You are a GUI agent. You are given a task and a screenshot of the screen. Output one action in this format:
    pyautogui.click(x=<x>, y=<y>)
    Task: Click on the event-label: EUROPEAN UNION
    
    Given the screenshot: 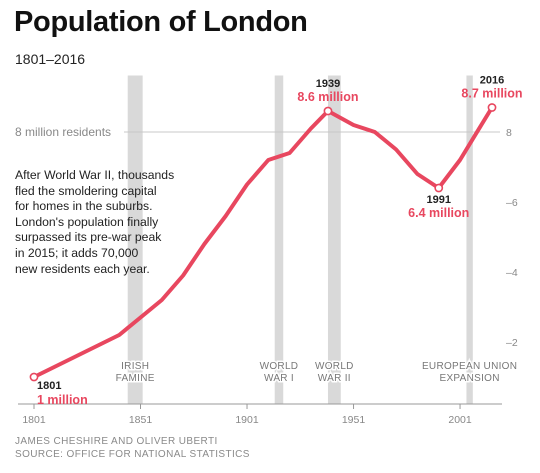 What is the action you would take?
    pyautogui.click(x=469, y=366)
    